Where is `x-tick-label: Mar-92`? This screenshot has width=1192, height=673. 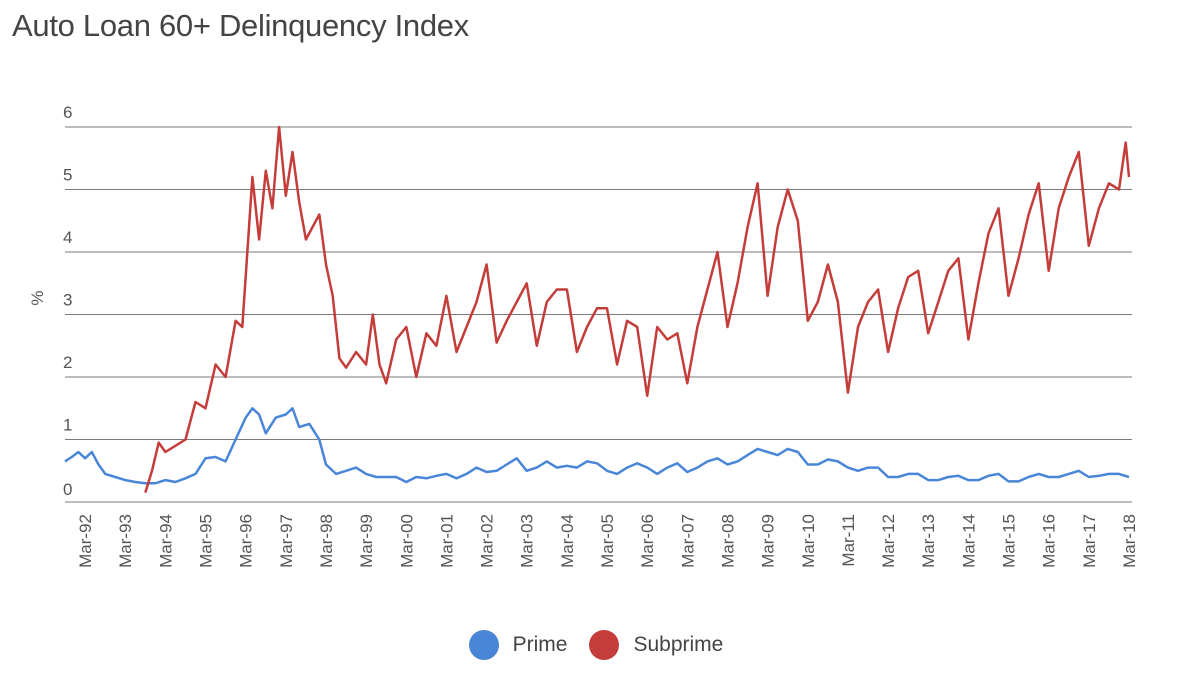 x-tick-label: Mar-92 is located at coordinates (85, 541).